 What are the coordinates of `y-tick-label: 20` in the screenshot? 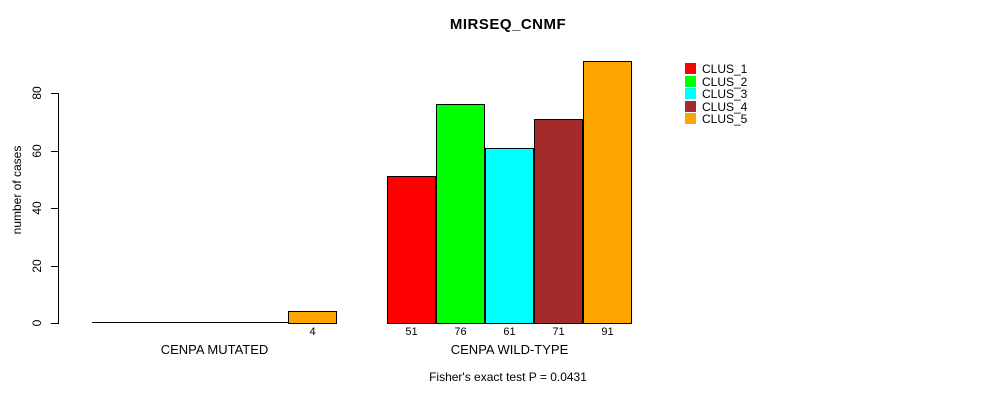 It's located at (37, 265).